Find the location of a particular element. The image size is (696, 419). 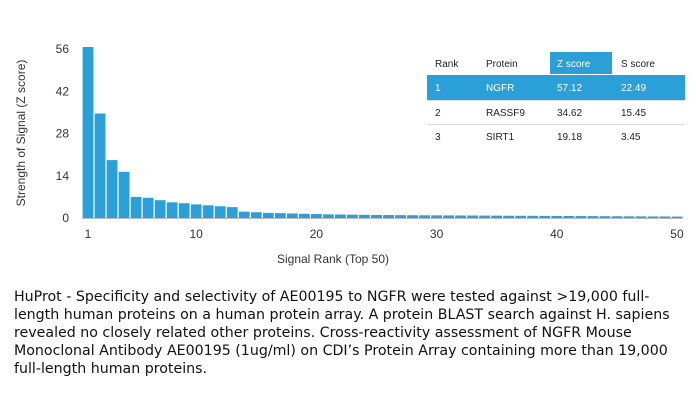

x-tick-label: 30 is located at coordinates (437, 234).